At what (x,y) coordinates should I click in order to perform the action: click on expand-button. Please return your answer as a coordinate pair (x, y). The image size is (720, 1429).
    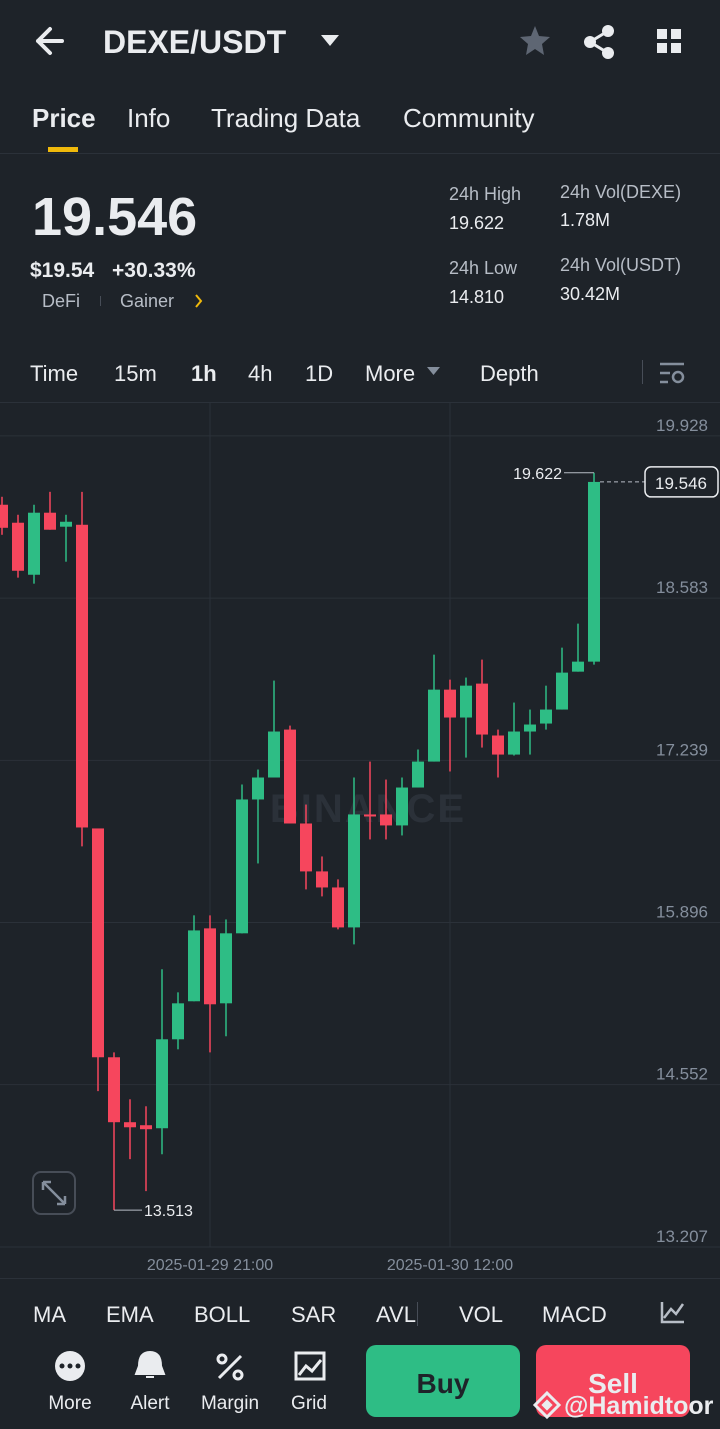
    Looking at the image, I should click on (54, 1193).